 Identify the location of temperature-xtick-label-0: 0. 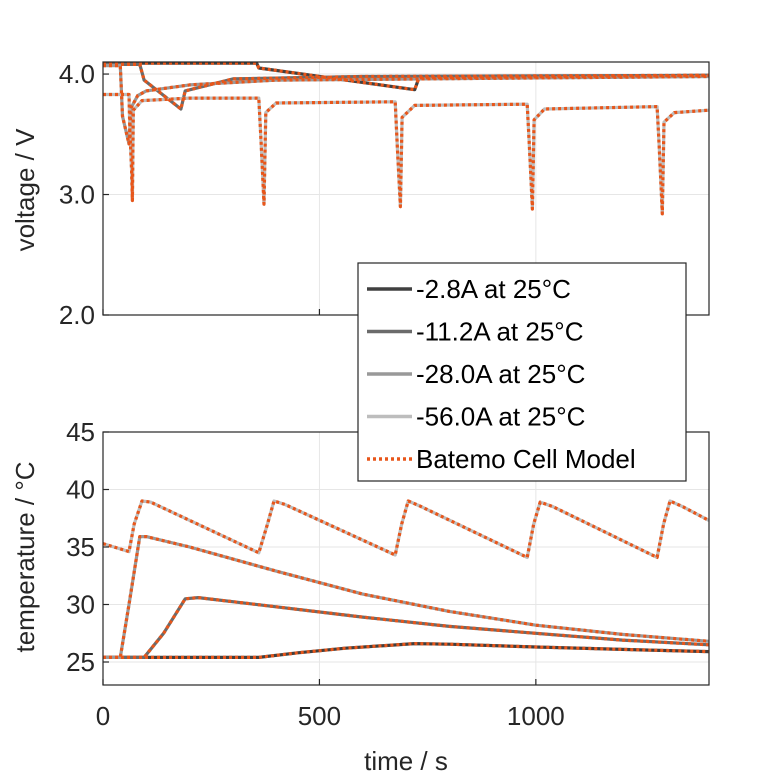
(103, 716).